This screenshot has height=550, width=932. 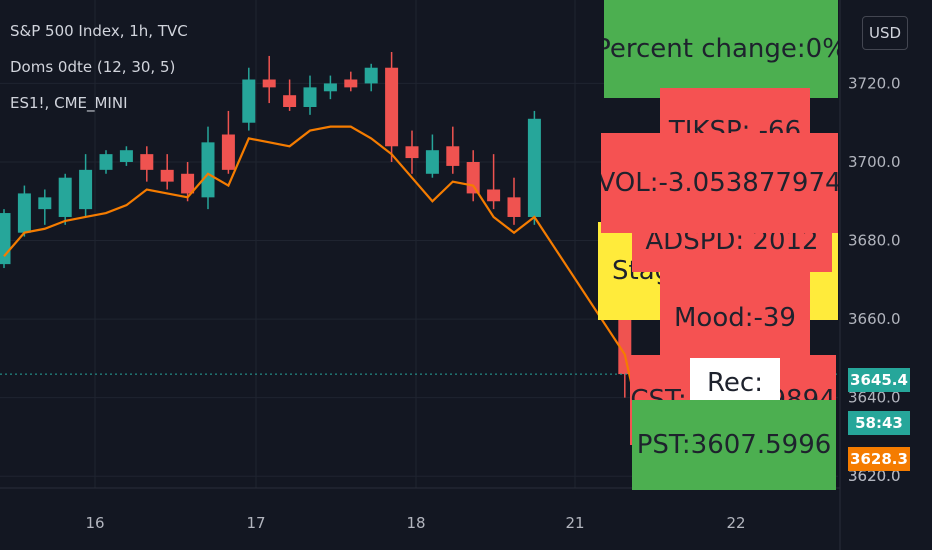 What do you see at coordinates (874, 83) in the screenshot?
I see `y-tick-label: 3720.0` at bounding box center [874, 83].